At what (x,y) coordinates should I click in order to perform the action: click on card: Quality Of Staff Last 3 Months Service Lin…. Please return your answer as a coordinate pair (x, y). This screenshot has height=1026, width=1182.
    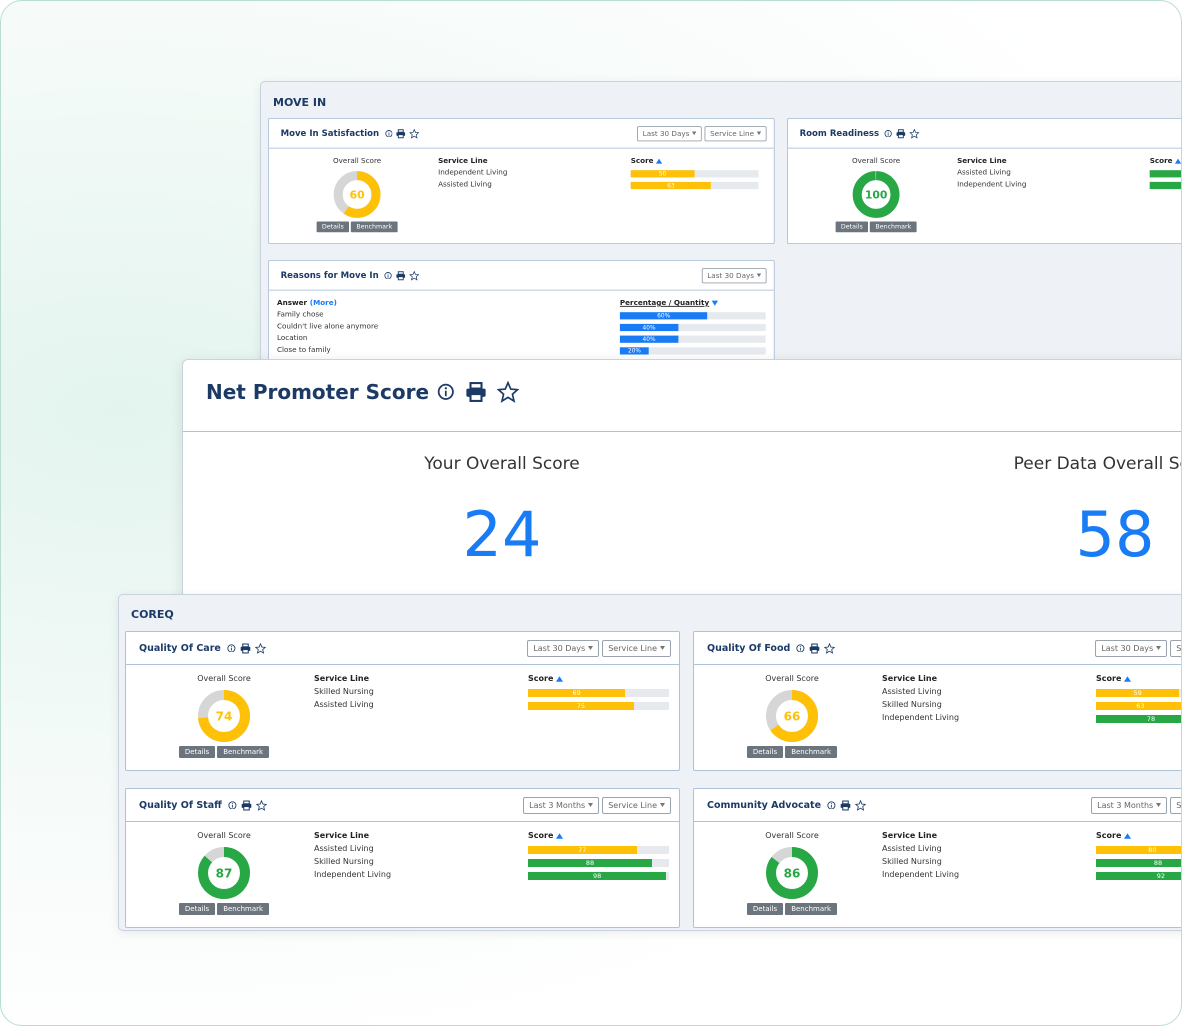
    Looking at the image, I should click on (402, 858).